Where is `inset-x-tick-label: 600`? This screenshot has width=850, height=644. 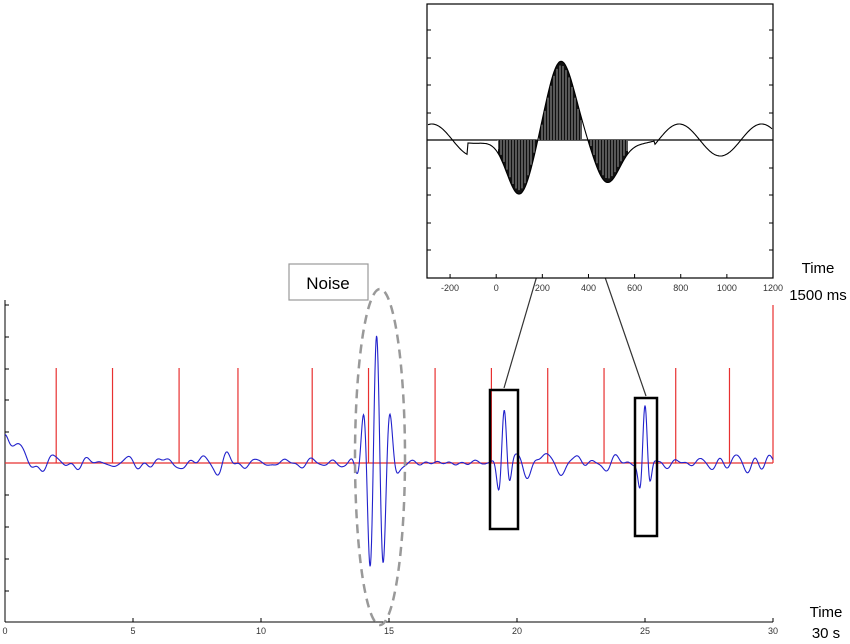
inset-x-tick-label: 600 is located at coordinates (634, 288).